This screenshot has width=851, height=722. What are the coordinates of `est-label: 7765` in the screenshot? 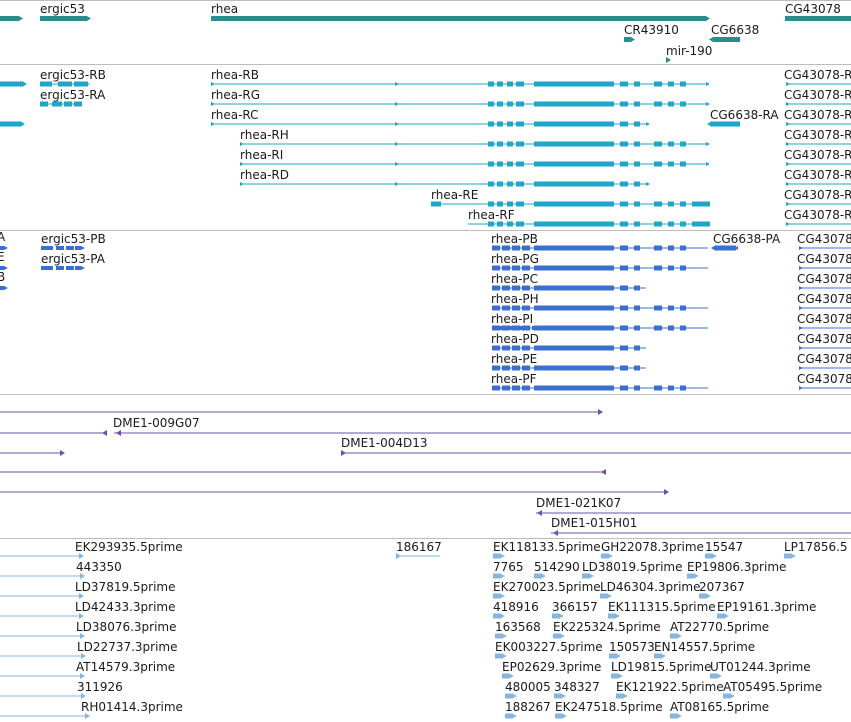 It's located at (508, 567).